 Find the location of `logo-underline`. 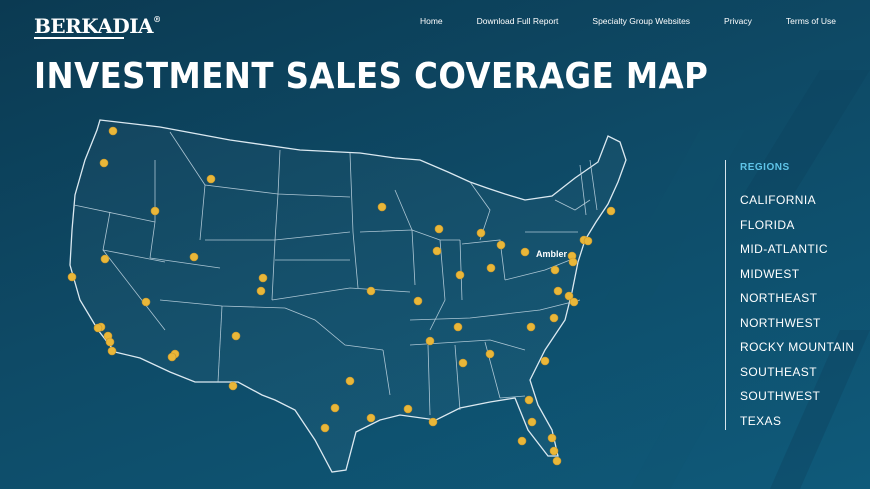

logo-underline is located at coordinates (79, 38).